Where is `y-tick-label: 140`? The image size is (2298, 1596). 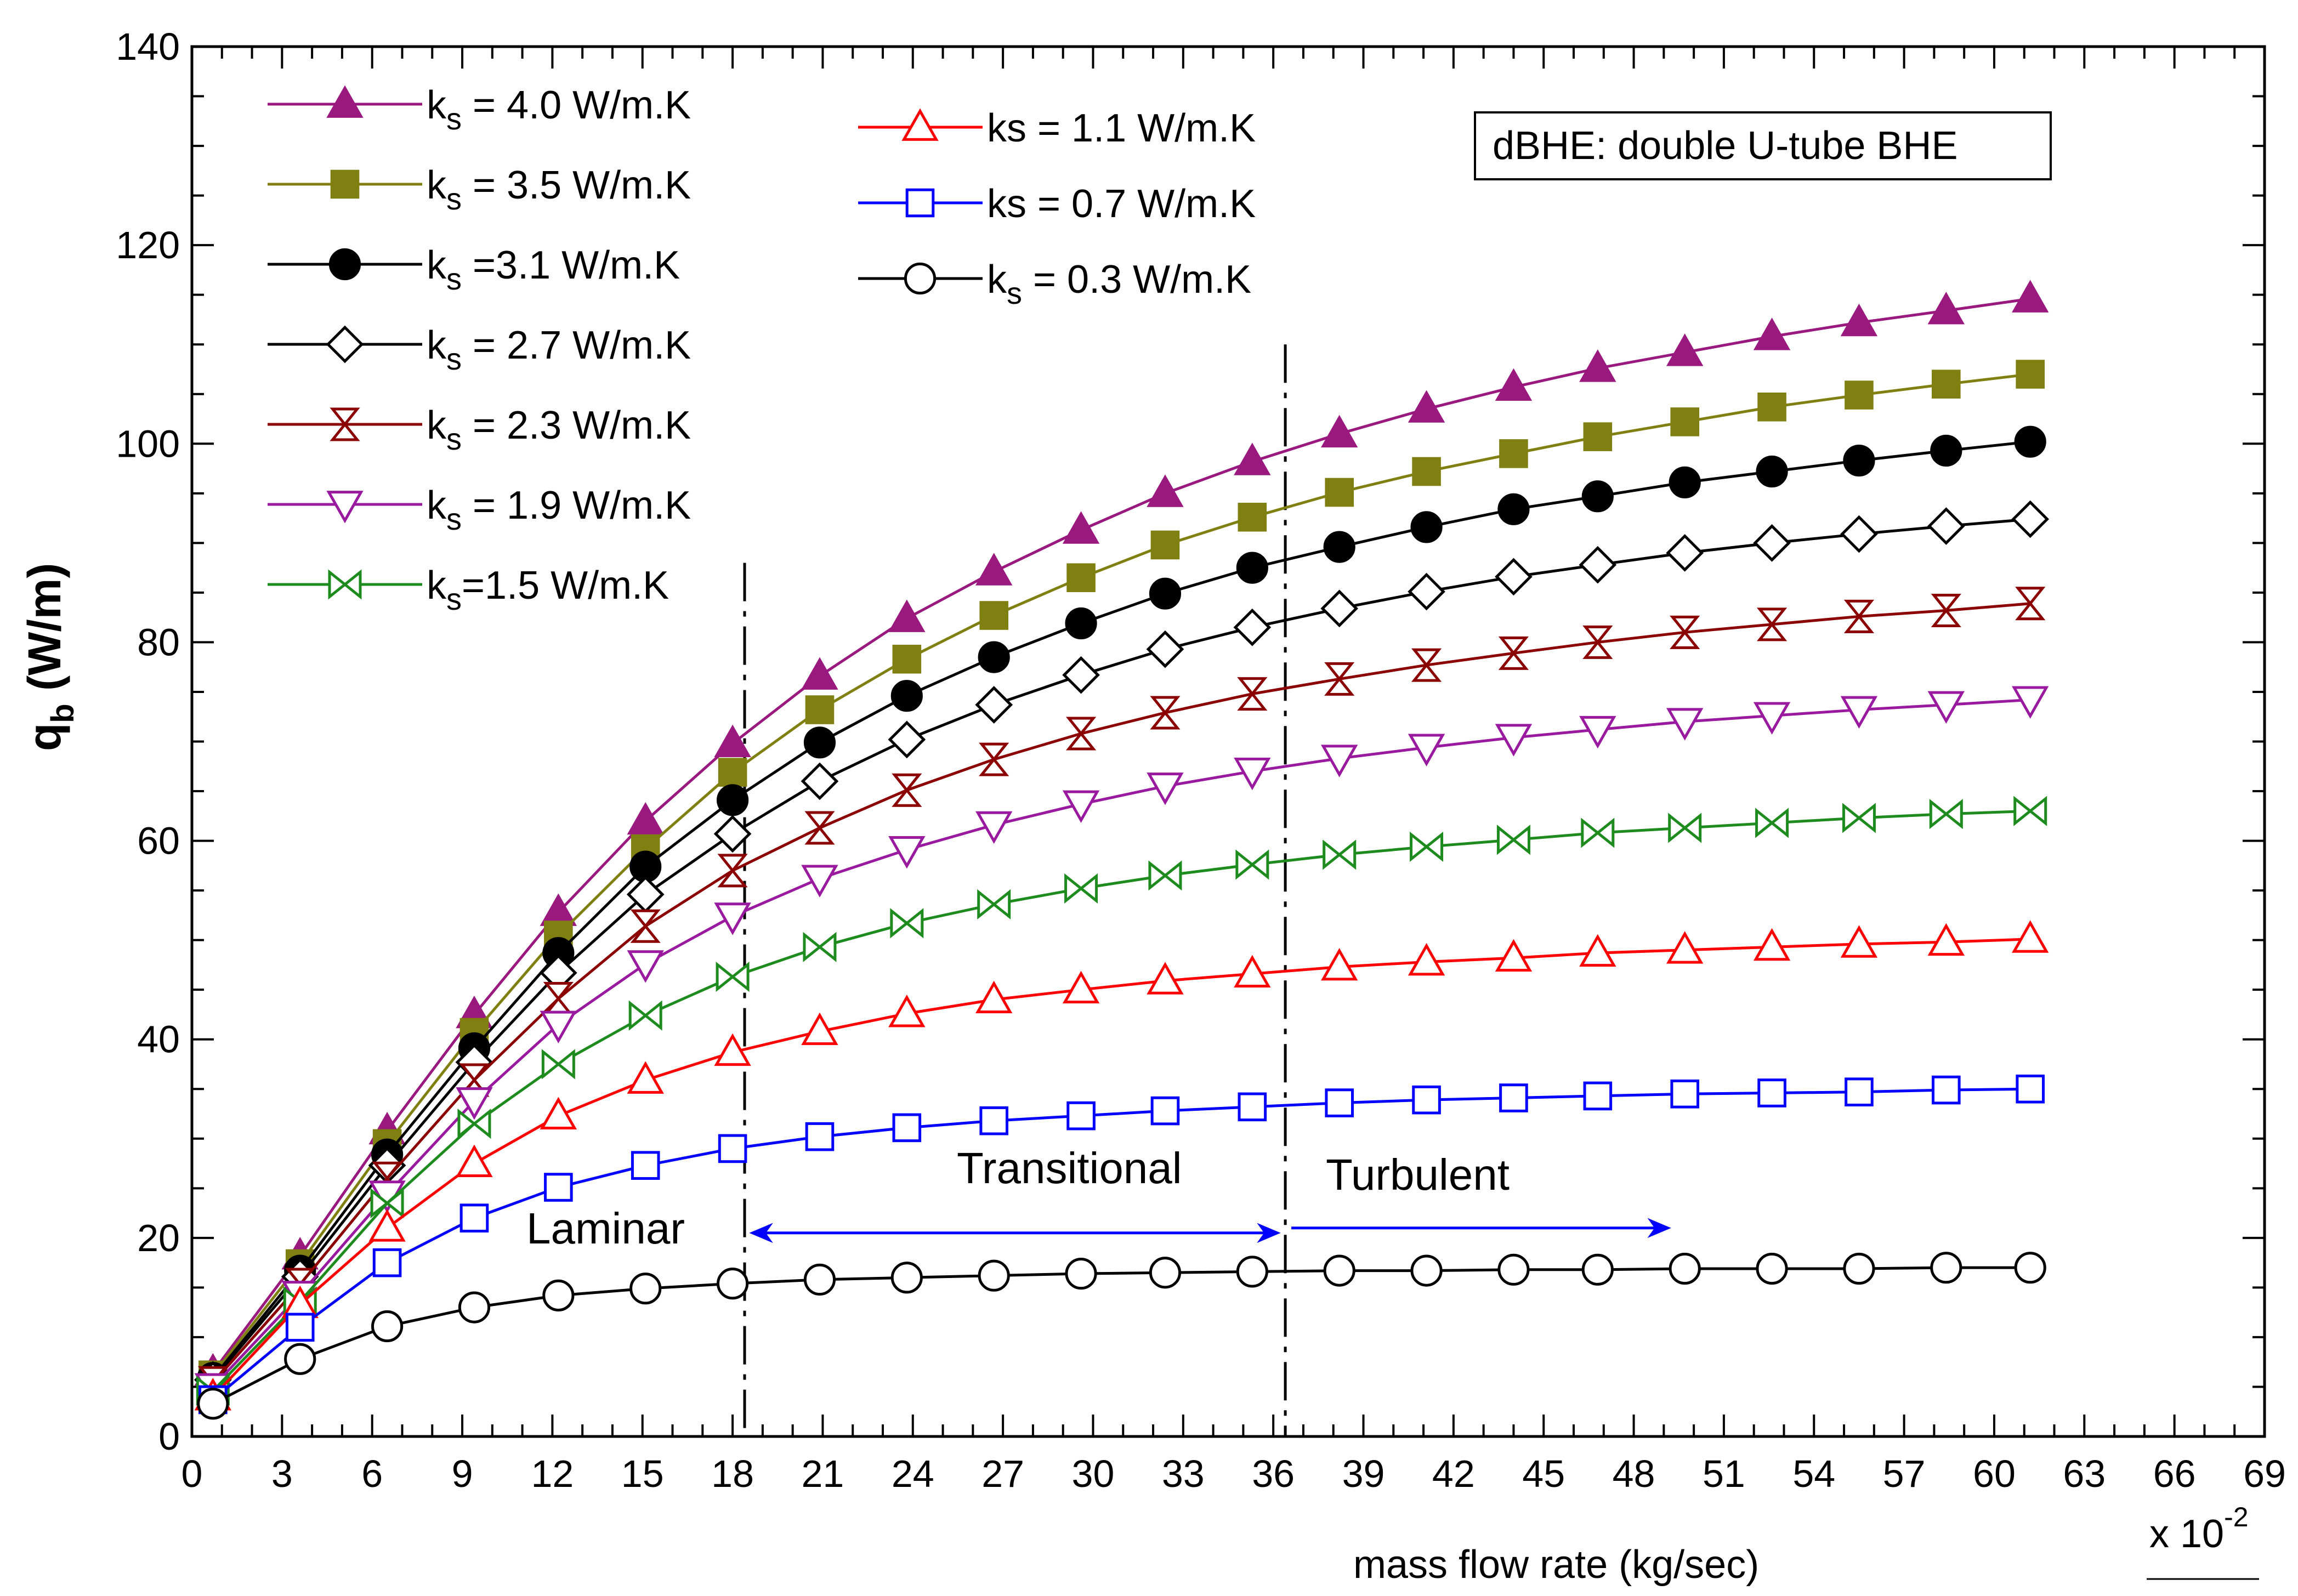
y-tick-label: 140 is located at coordinates (148, 46).